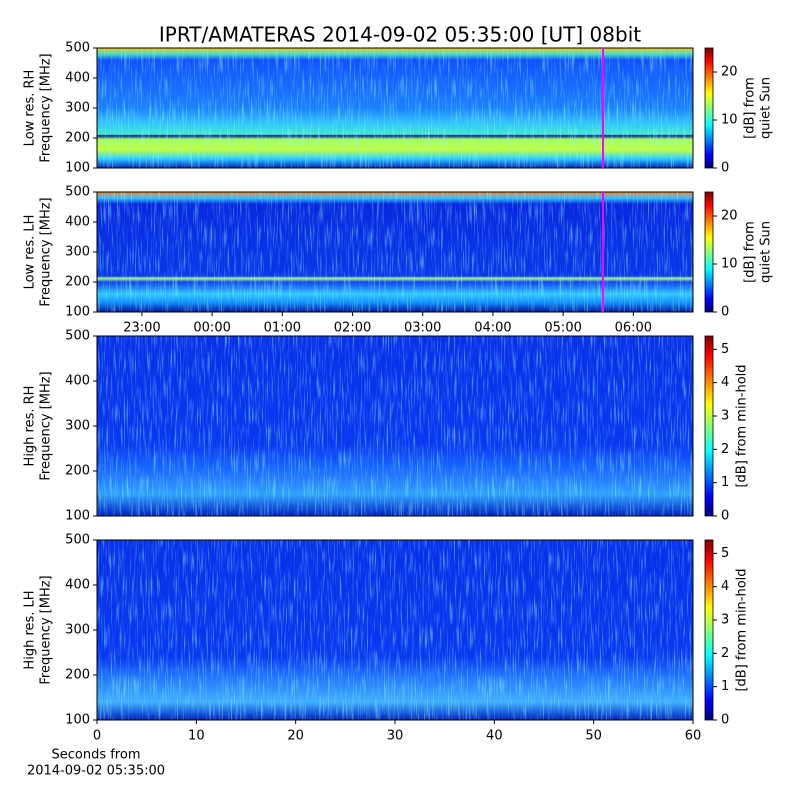 This screenshot has width=800, height=800. I want to click on x-tick-label: 00:00, so click(211, 328).